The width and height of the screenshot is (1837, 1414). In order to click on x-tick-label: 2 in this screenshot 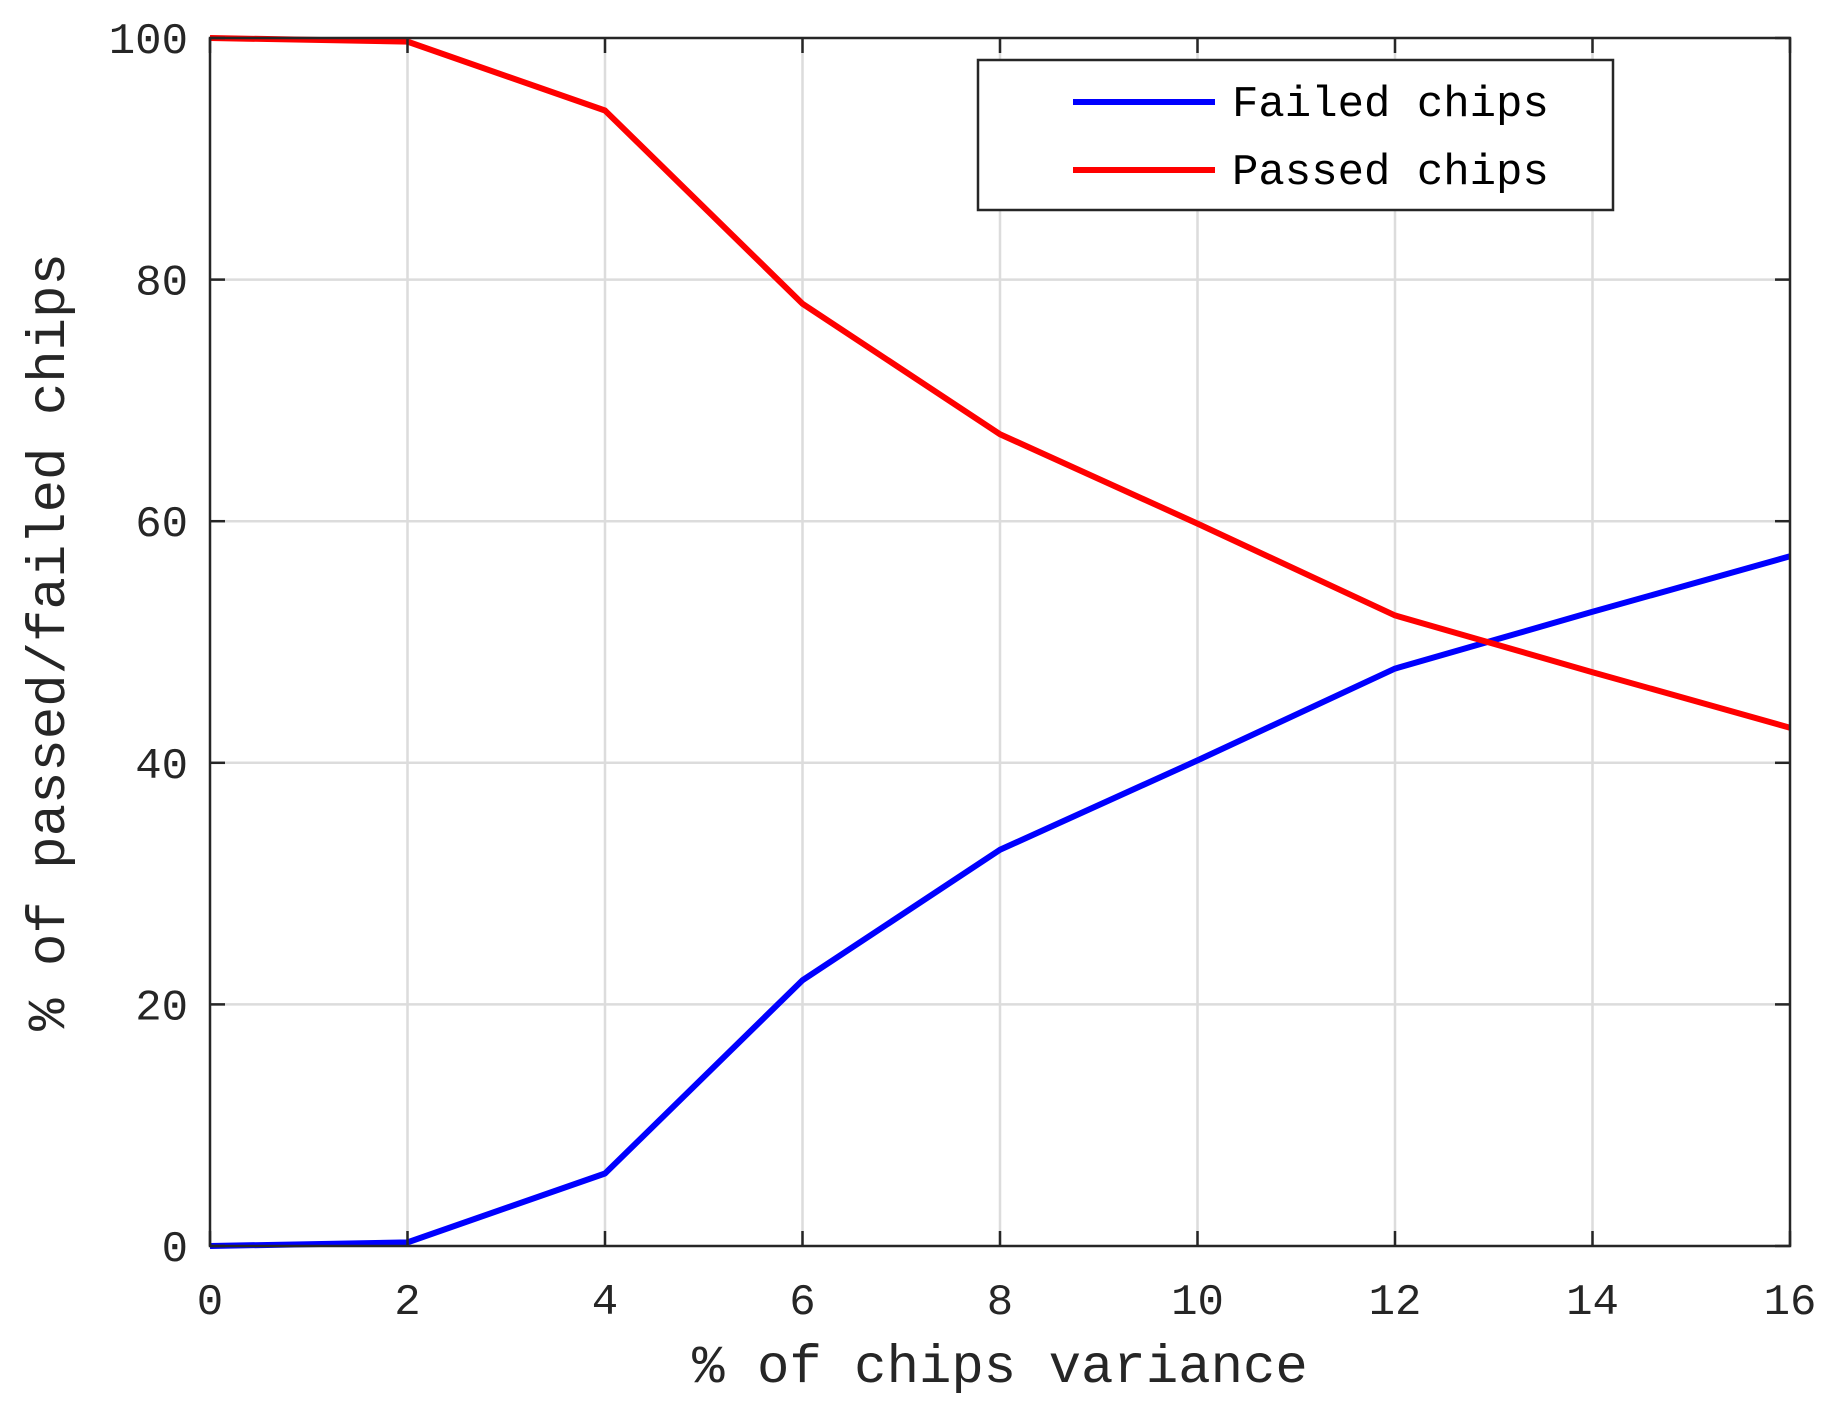, I will do `click(407, 1303)`.